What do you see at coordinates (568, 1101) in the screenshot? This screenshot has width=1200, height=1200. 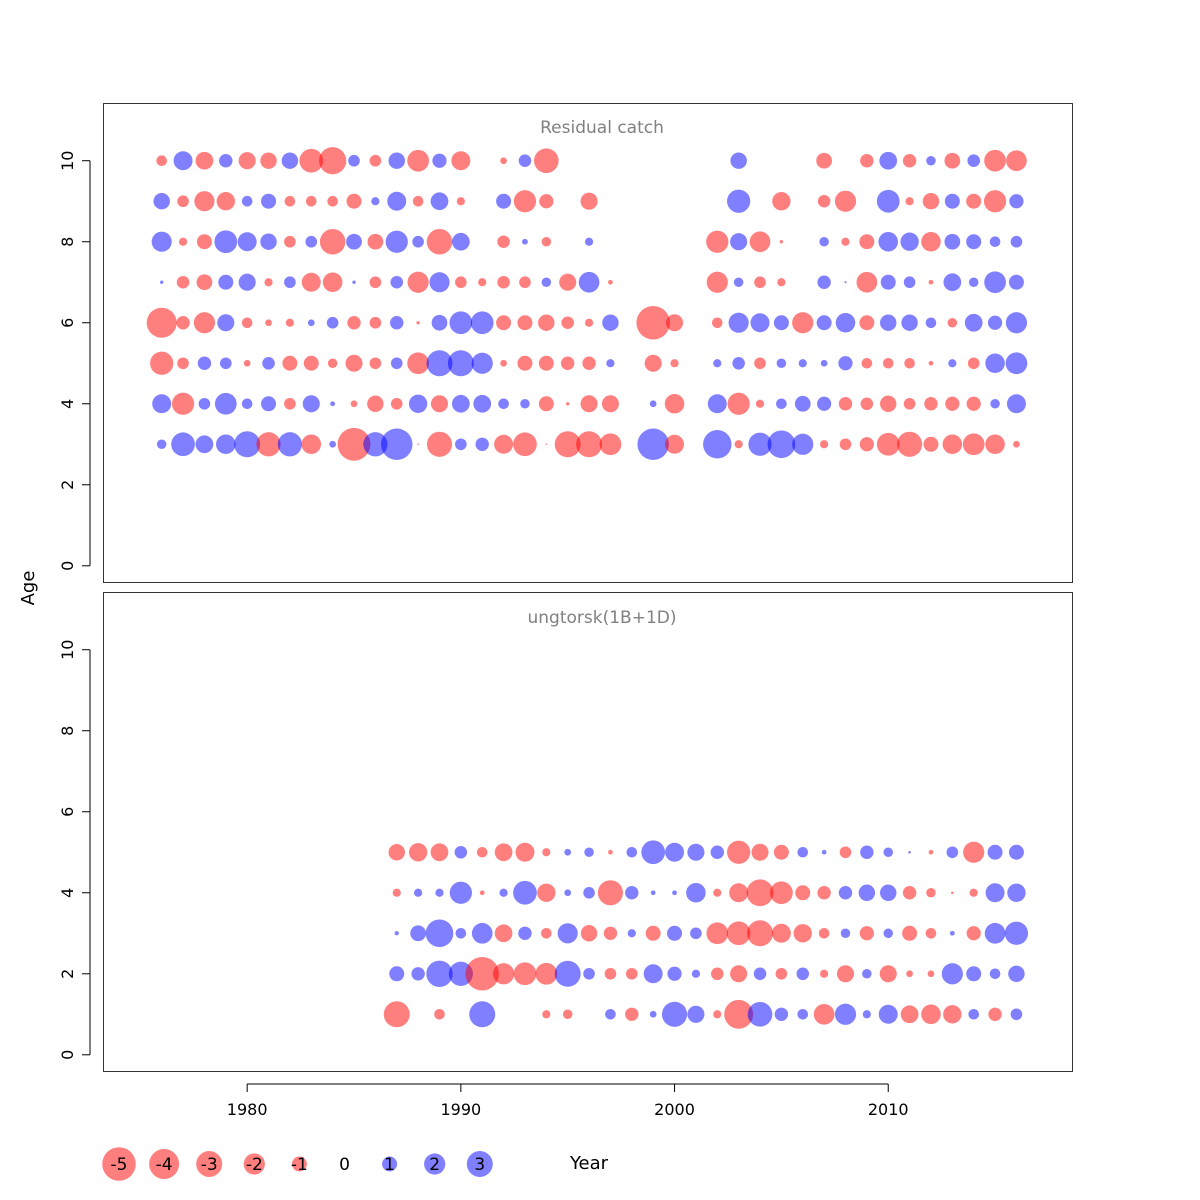 I see `x-axis: 1980 1990 2000 2010` at bounding box center [568, 1101].